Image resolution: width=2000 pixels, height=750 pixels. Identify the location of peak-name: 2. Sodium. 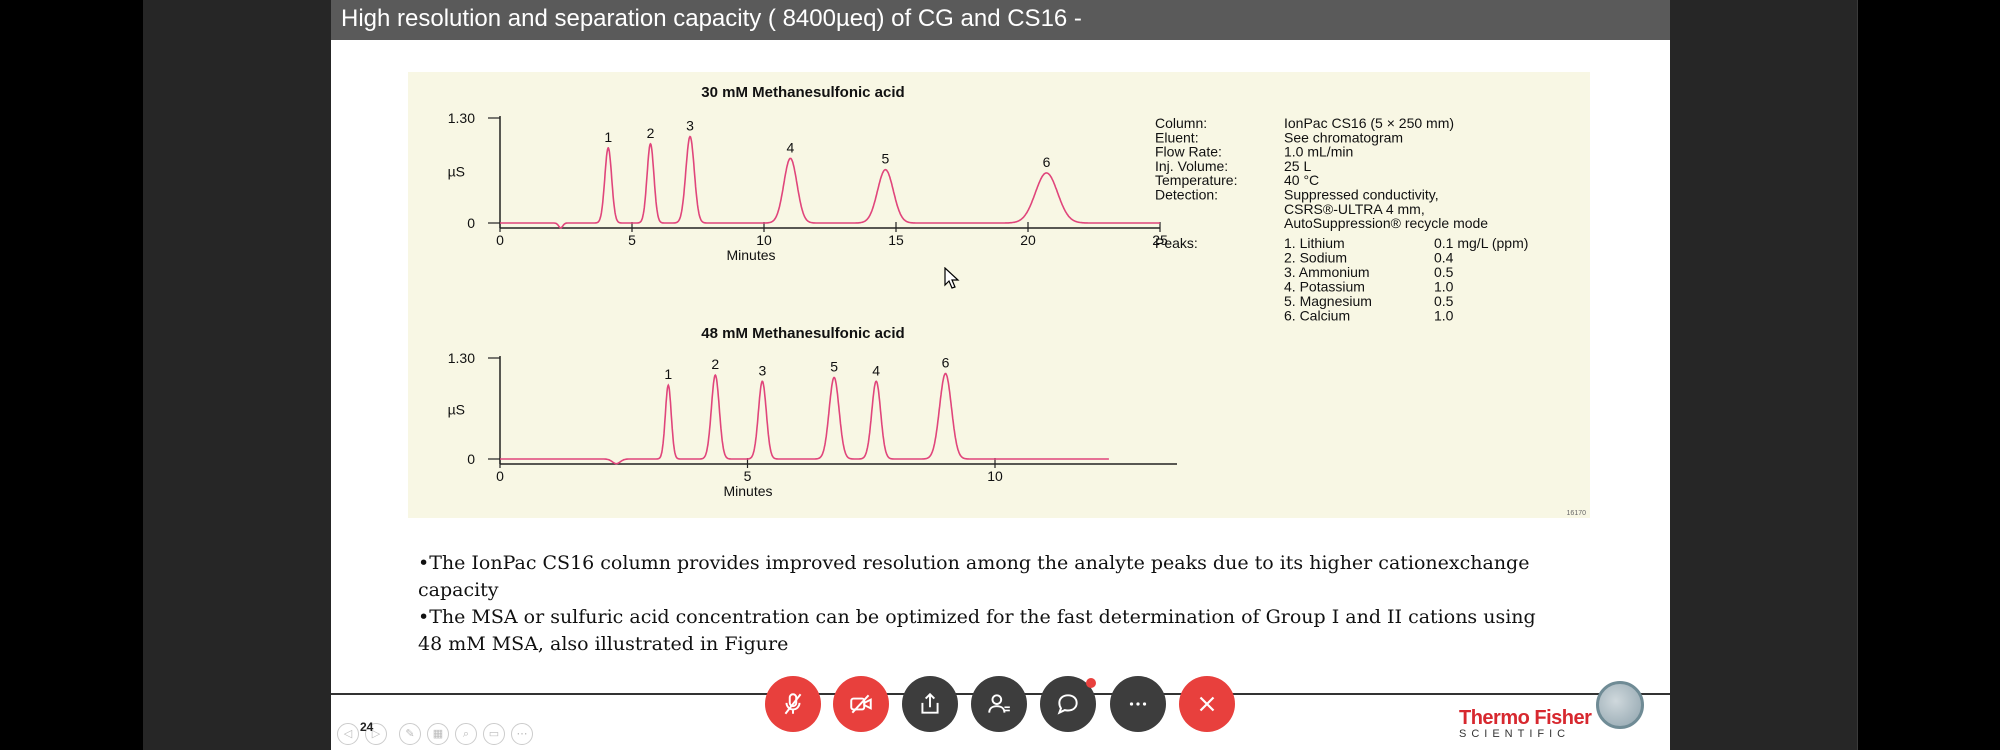
(1315, 258).